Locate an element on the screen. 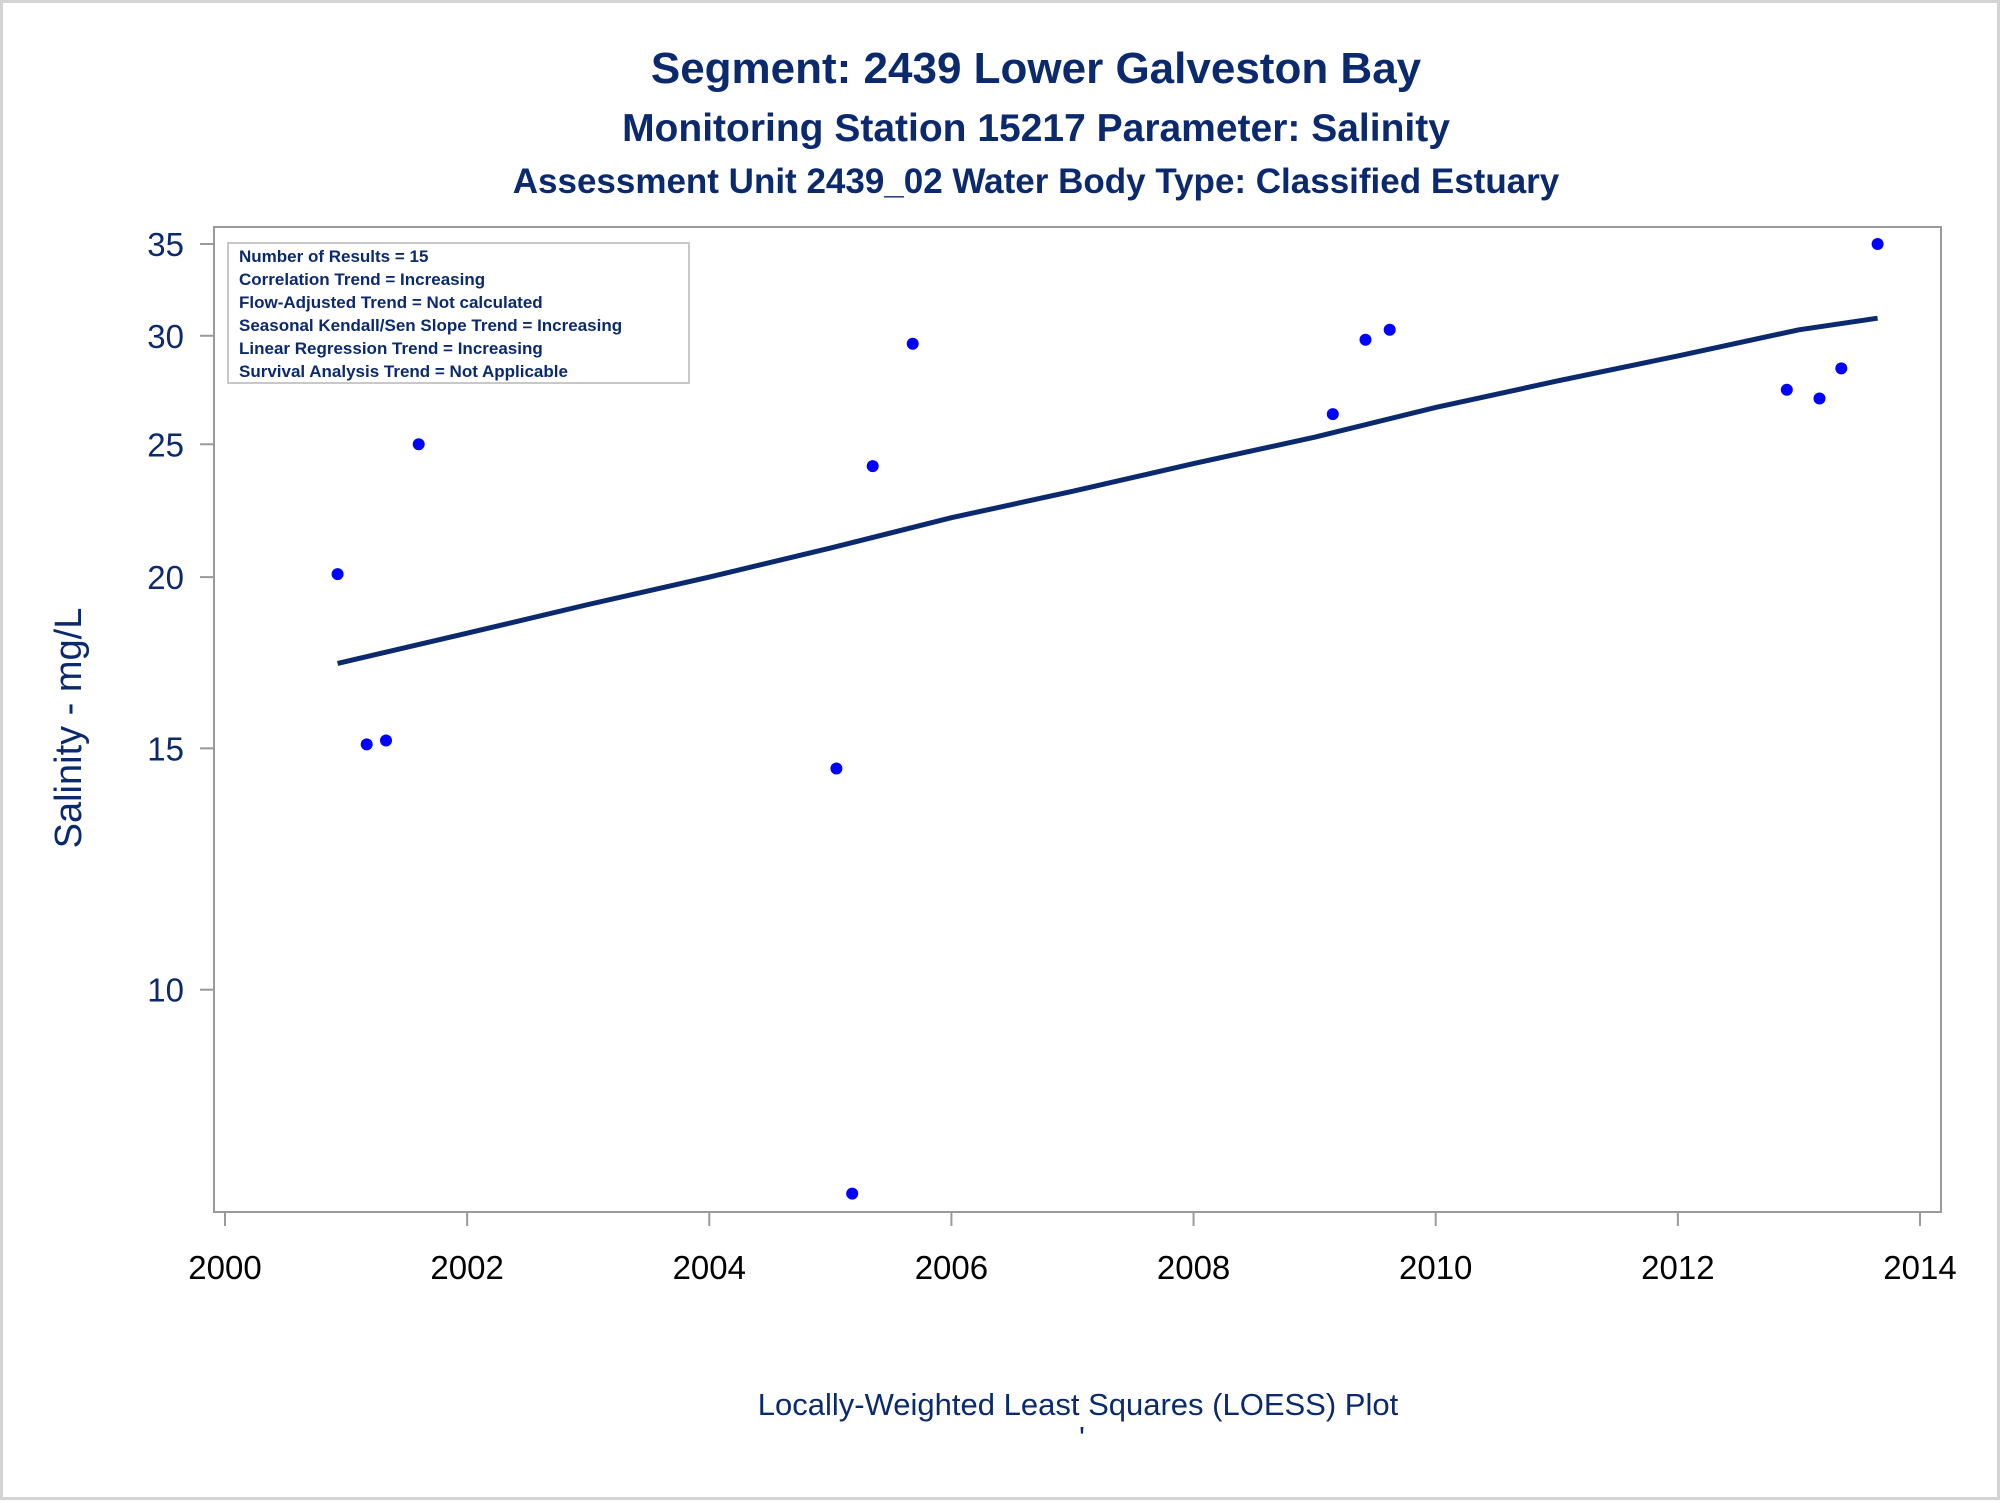  info-correlation-trend: Correlation Trend = Increasing is located at coordinates (362, 279).